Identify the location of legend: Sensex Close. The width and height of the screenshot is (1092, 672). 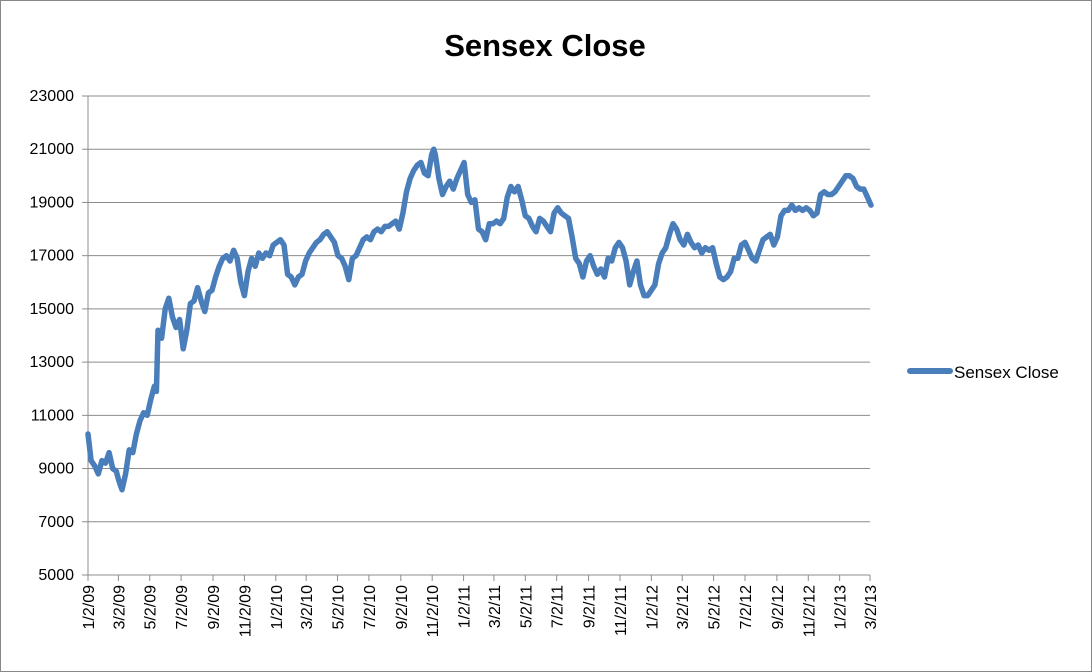
(983, 372).